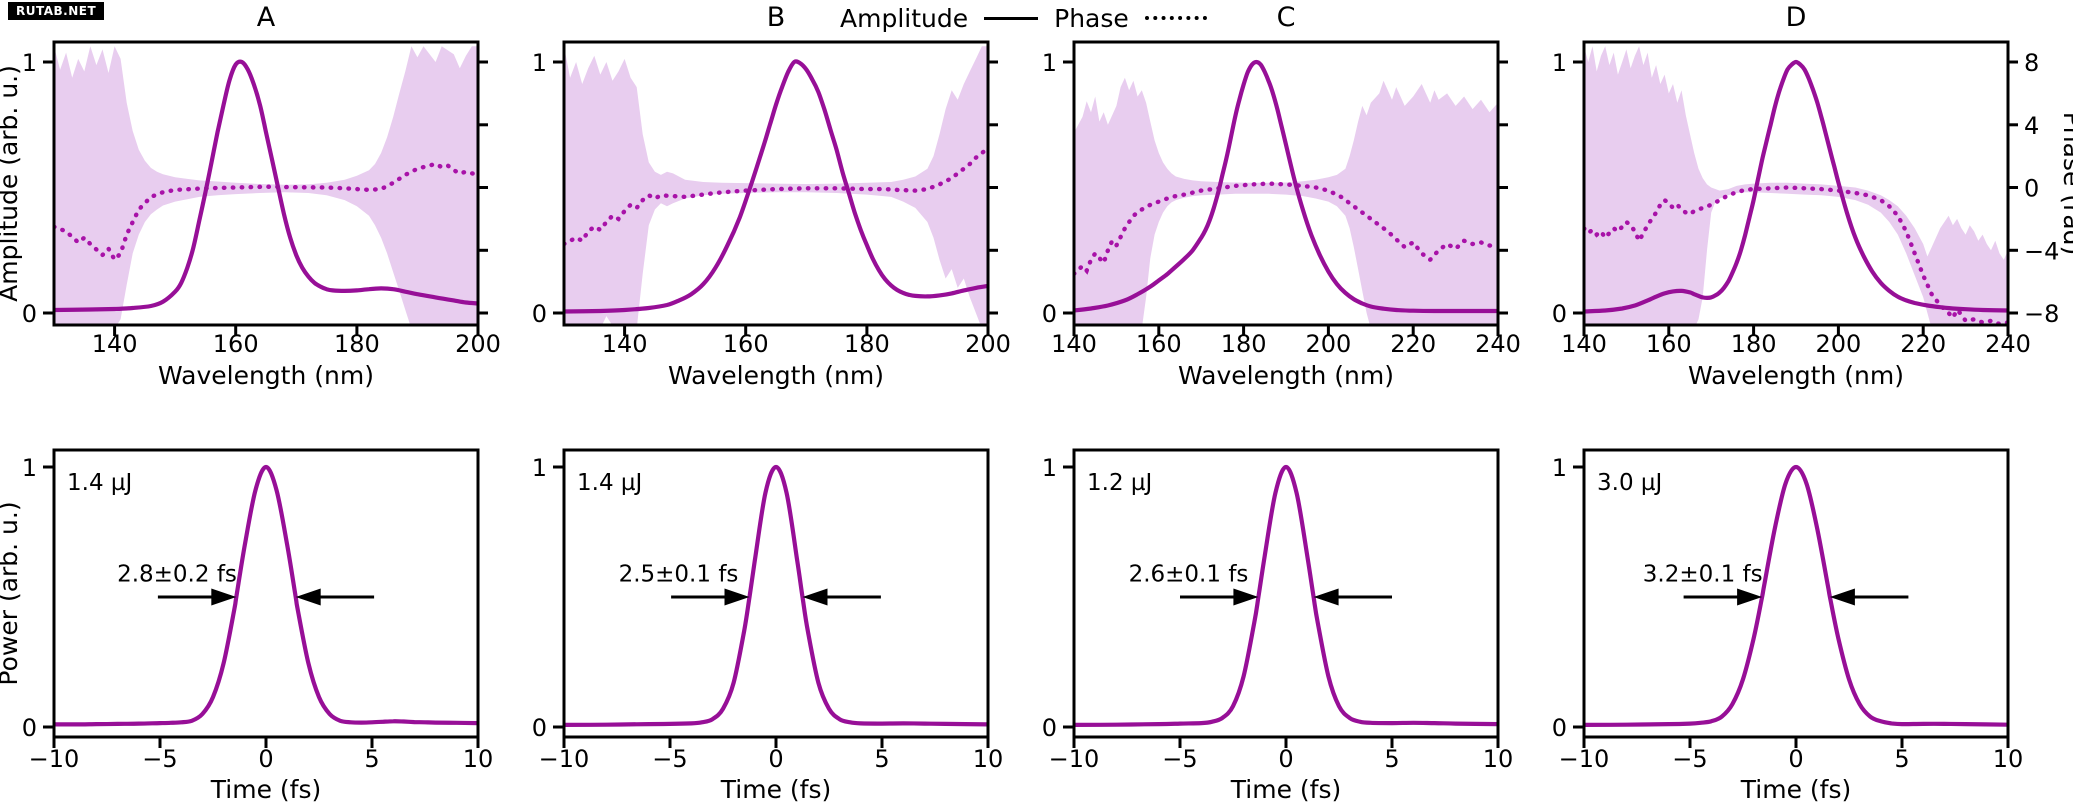 The image size is (2073, 803). What do you see at coordinates (1189, 574) in the screenshot?
I see `duration-label: 2.6±0.1 fs` at bounding box center [1189, 574].